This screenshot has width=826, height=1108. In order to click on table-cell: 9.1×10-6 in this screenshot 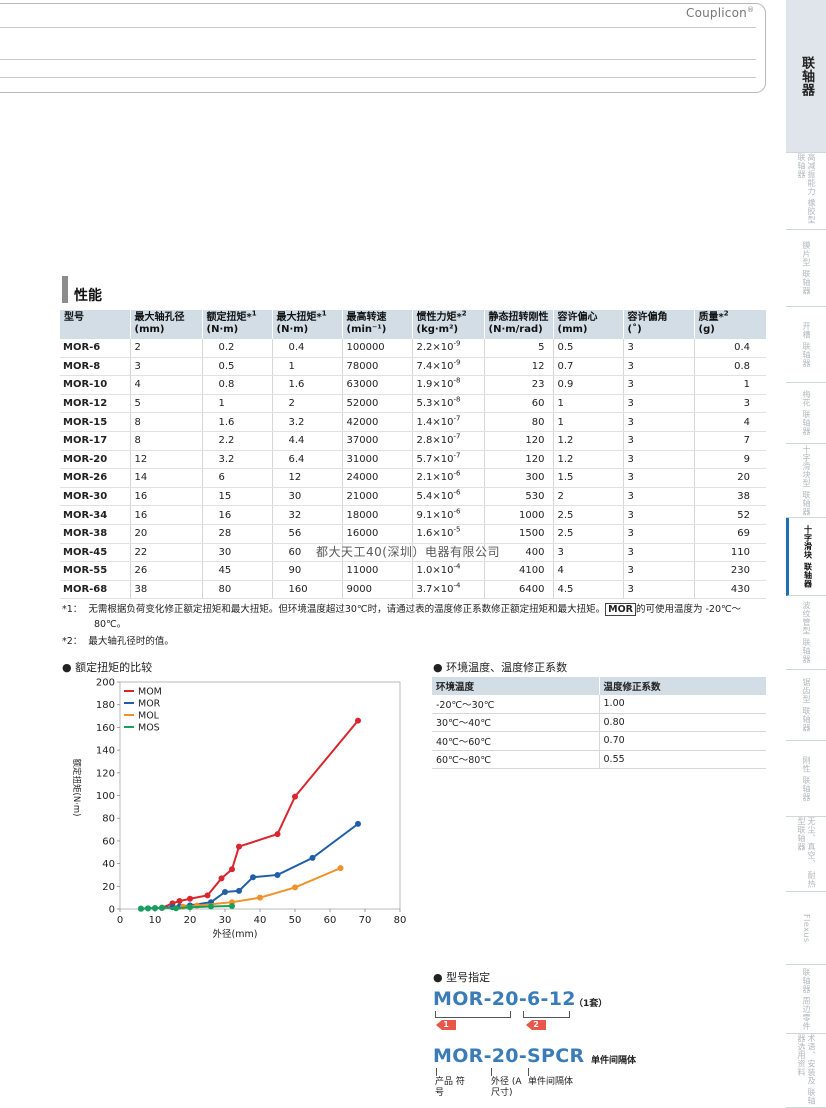, I will do `click(447, 515)`.